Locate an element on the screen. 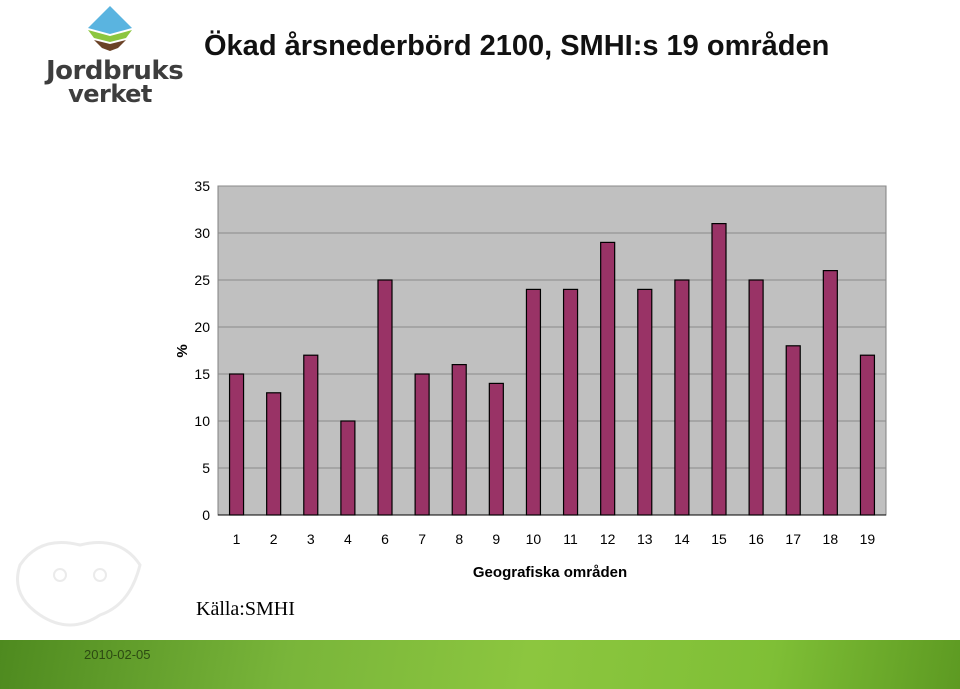  x-tick-label: 2 is located at coordinates (274, 539).